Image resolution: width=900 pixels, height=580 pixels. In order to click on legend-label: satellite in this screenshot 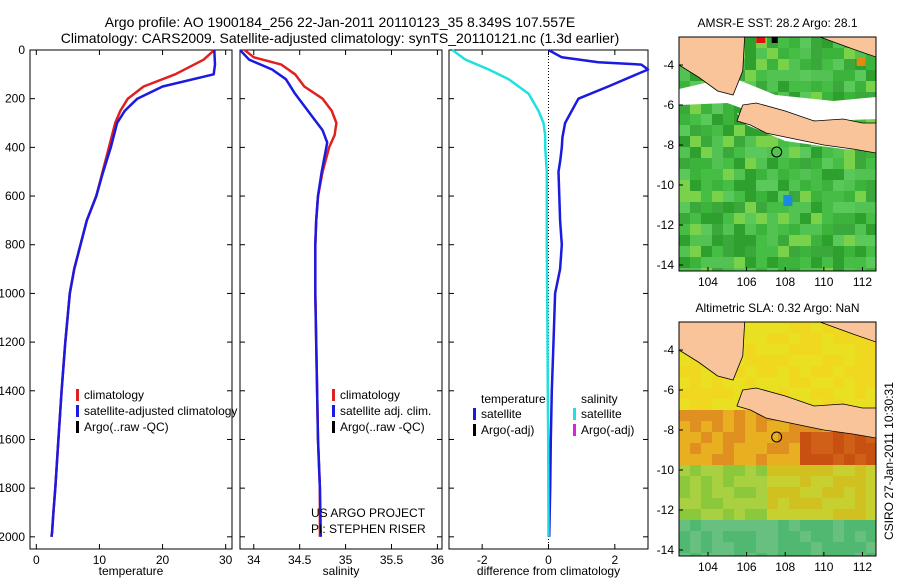, I will do `click(501, 414)`.